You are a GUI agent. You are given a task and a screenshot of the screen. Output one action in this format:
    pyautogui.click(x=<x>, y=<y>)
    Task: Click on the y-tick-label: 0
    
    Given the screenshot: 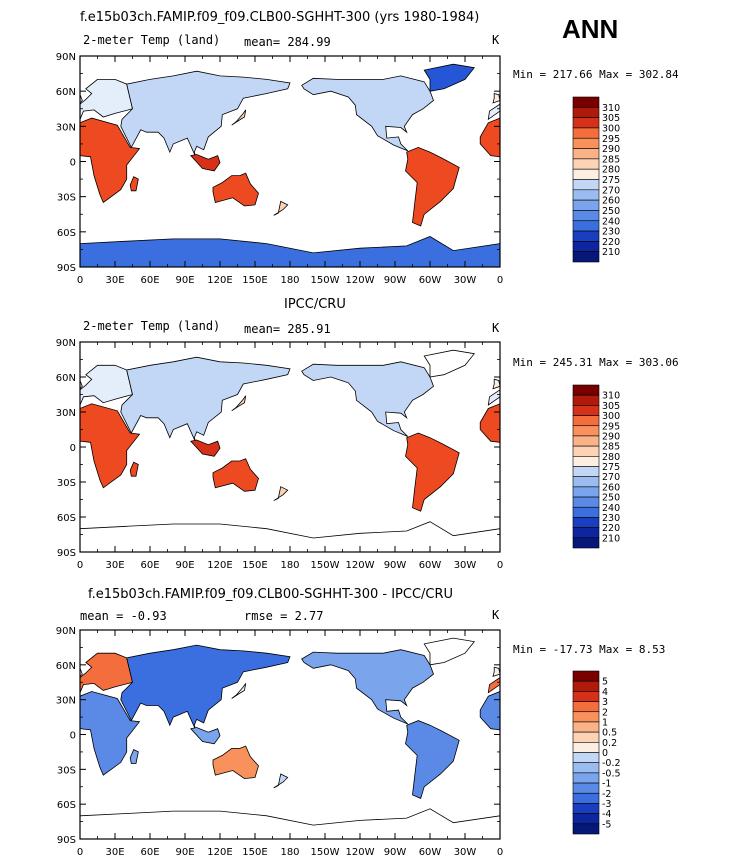 What is the action you would take?
    pyautogui.click(x=73, y=448)
    